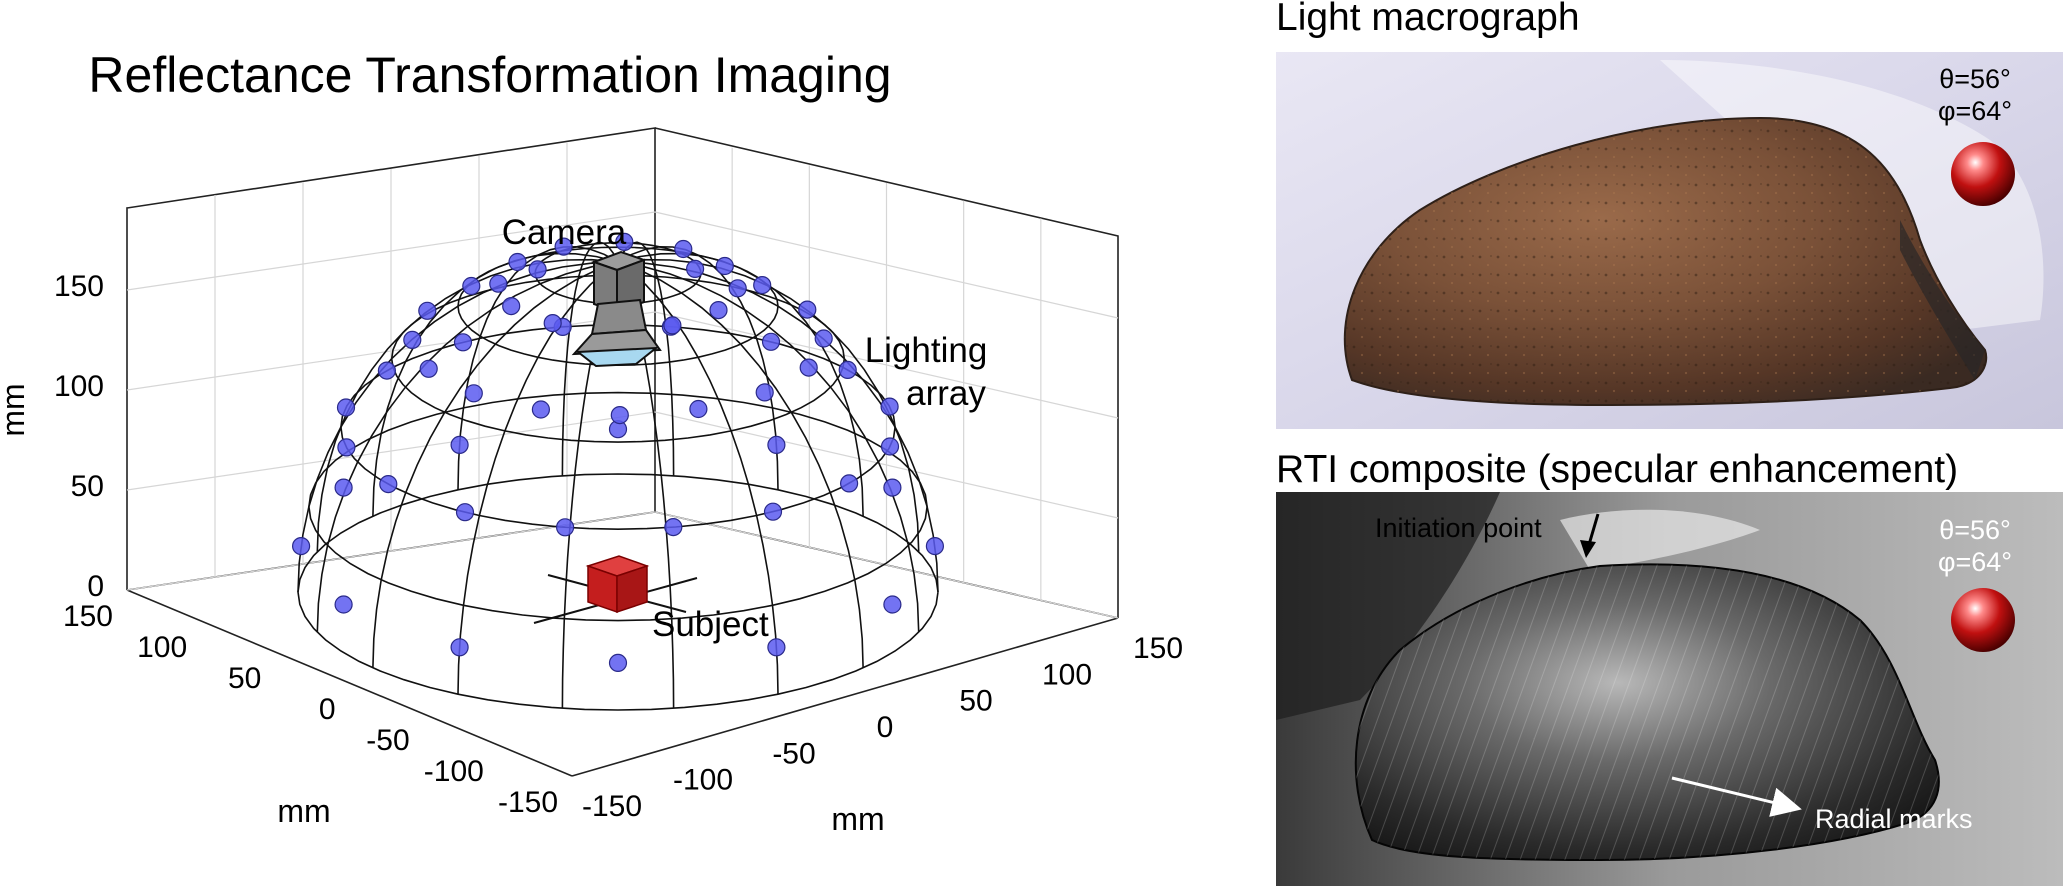 The height and width of the screenshot is (886, 2063). Describe the element at coordinates (489, 75) in the screenshot. I see `diagram-title: Reflectance Transformation Imaging` at that location.